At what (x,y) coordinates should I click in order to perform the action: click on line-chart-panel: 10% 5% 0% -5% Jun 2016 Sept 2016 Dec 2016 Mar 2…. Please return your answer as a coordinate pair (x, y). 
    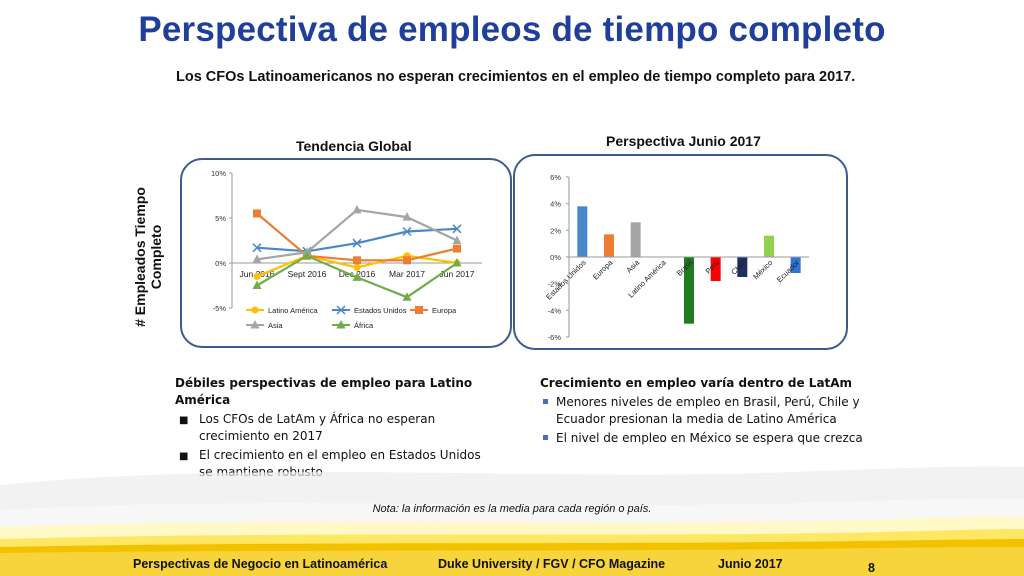
    Looking at the image, I should click on (346, 253).